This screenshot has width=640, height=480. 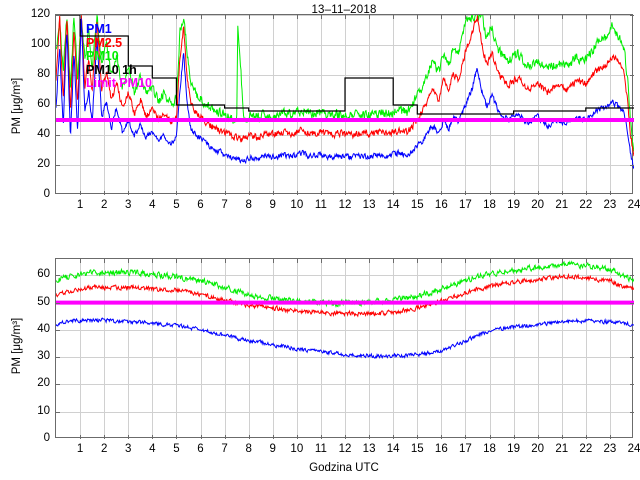 I want to click on top-y-tick: 80, so click(x=43, y=74).